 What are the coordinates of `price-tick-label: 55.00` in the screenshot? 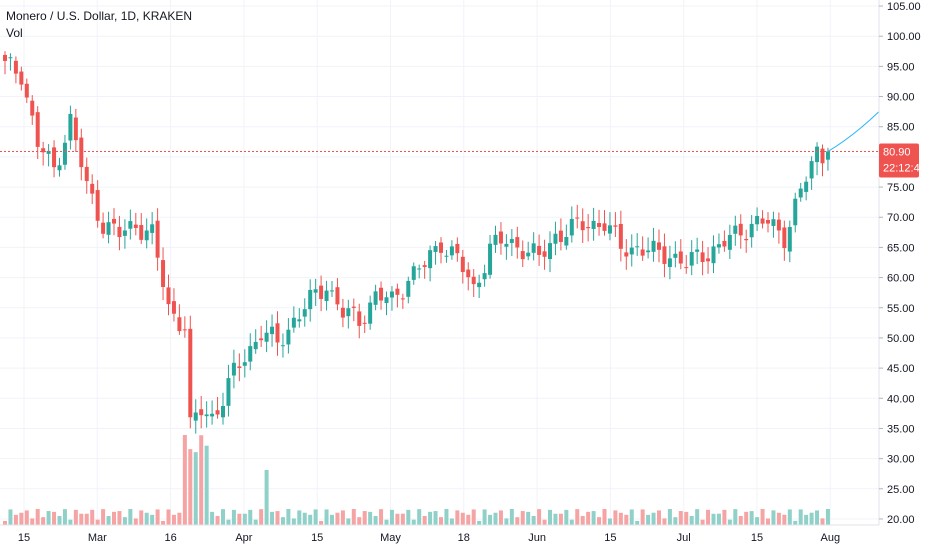 It's located at (901, 309).